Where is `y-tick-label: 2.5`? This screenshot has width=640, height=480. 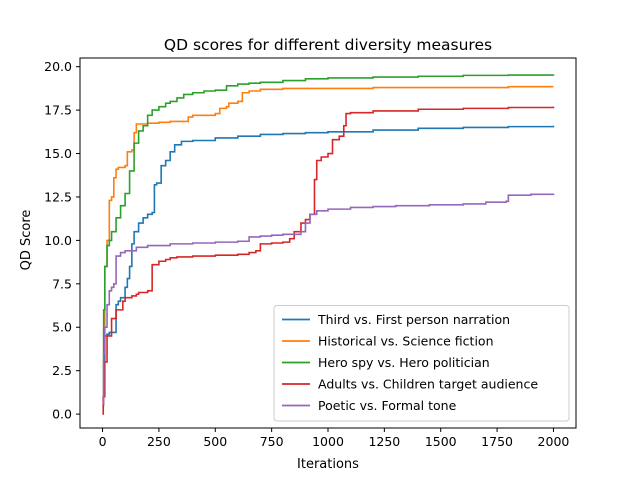
y-tick-label: 2.5 is located at coordinates (62, 370).